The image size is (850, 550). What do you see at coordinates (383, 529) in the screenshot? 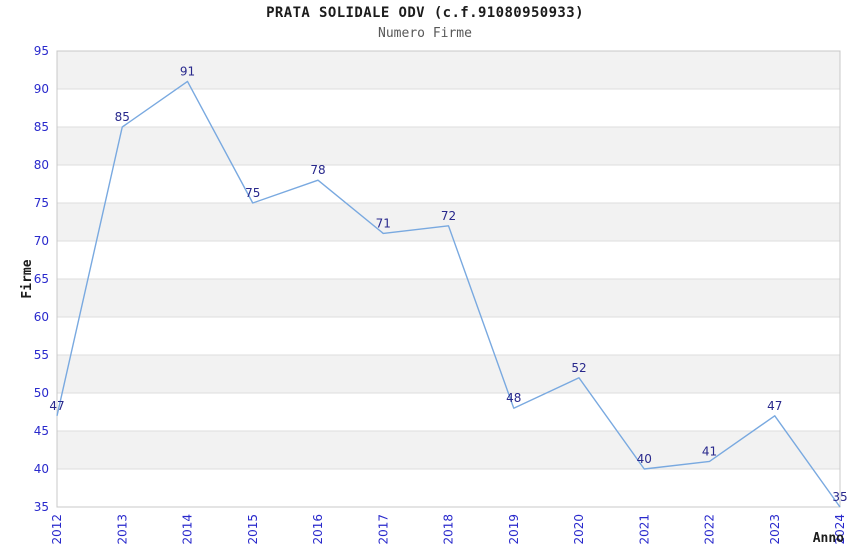
I see `x-tick-label: 2017` at bounding box center [383, 529].